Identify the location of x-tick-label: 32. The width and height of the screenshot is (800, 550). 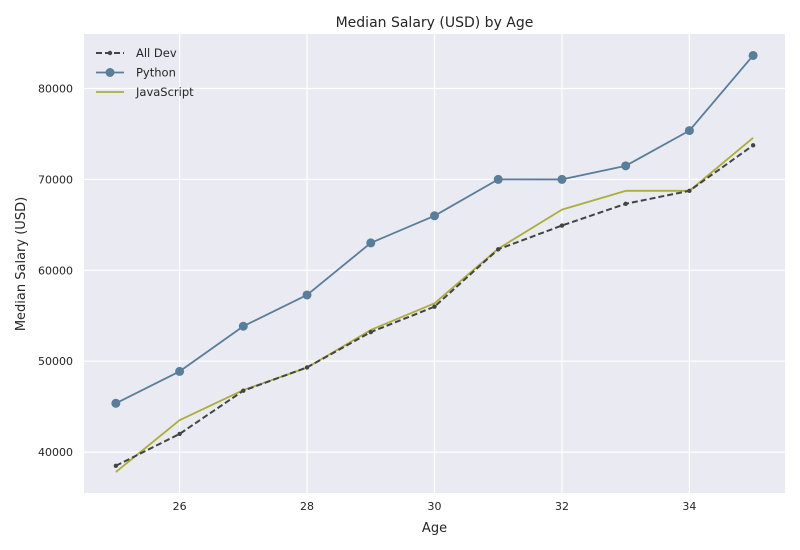
(562, 506).